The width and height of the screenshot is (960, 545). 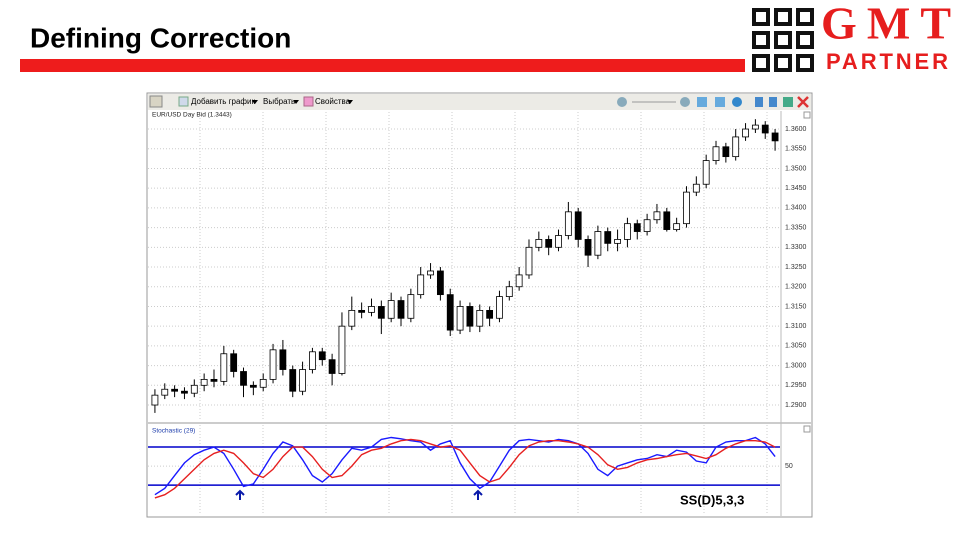 What do you see at coordinates (796, 129) in the screenshot?
I see `y-tick-label: 1.3600` at bounding box center [796, 129].